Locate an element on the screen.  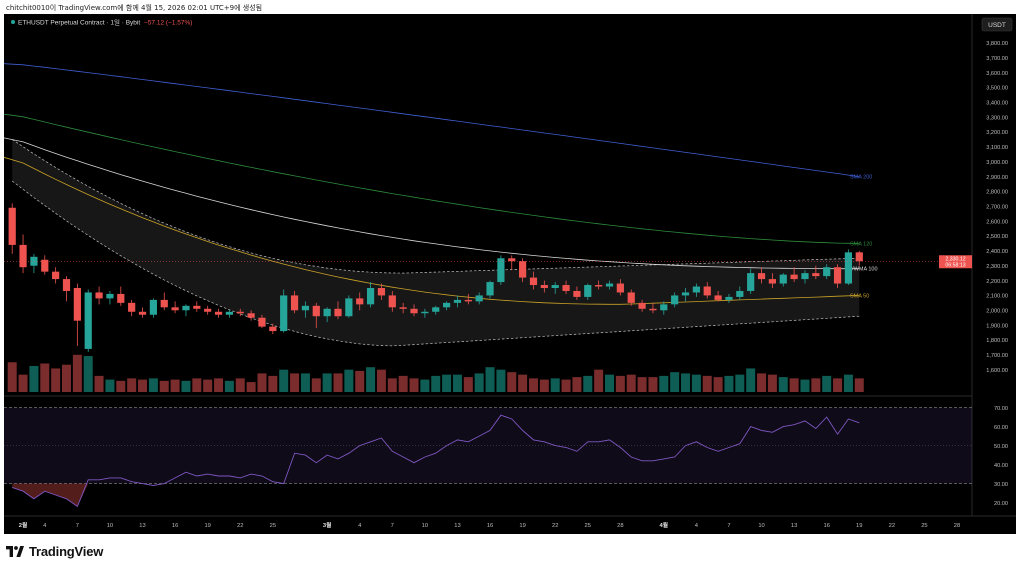
symbol-title: ETHUSDT Perpetual Contract · 1일 · Bybit is located at coordinates (79, 22).